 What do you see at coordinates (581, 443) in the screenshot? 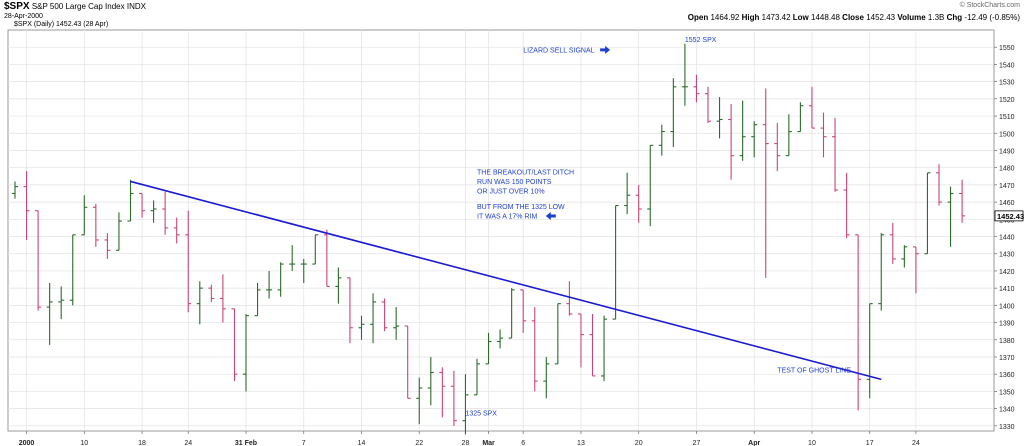
I see `x-tick-label: 13` at bounding box center [581, 443].